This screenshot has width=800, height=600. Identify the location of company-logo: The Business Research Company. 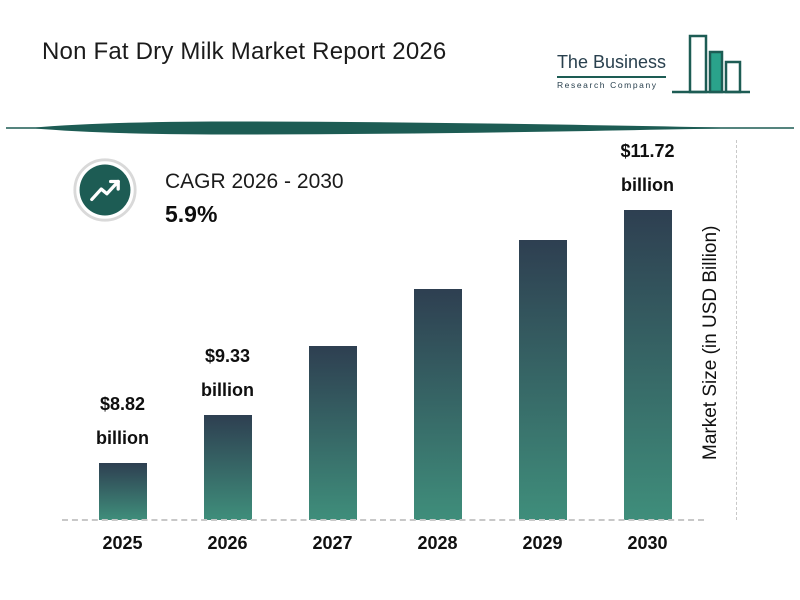
(654, 69).